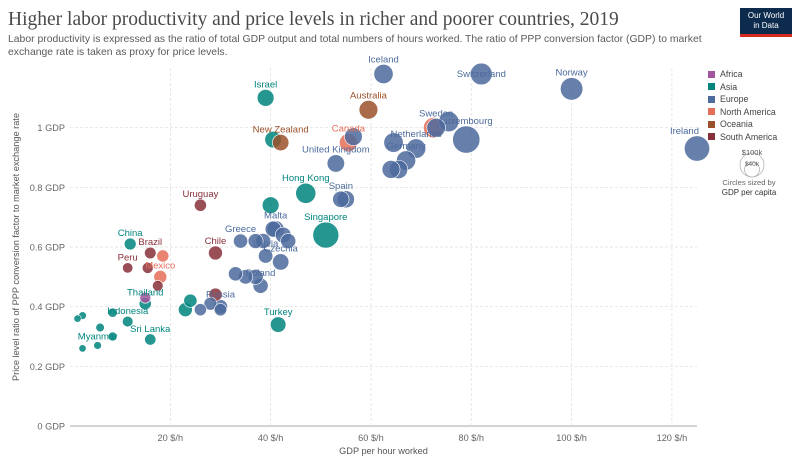 This screenshot has width=800, height=466. Describe the element at coordinates (278, 312) in the screenshot. I see `point-label-turkey: Turkey` at that location.